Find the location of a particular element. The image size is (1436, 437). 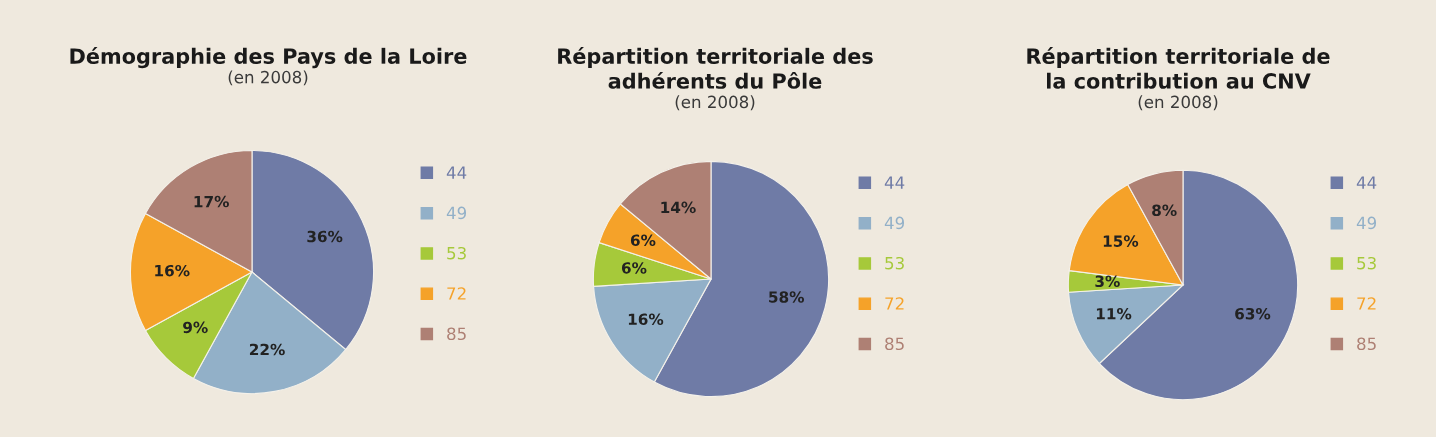

data-label: 8% is located at coordinates (1164, 210).